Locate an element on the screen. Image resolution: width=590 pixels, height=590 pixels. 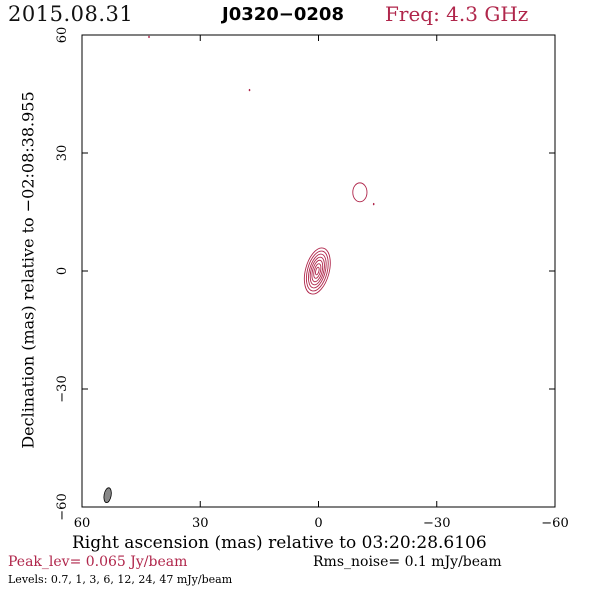
observation-date: 2015.08.31 is located at coordinates (71, 14).